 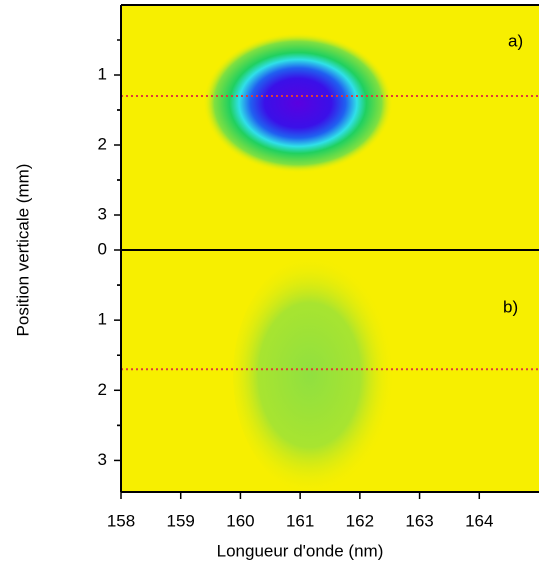 I want to click on x-tick-label: 164, so click(x=479, y=520).